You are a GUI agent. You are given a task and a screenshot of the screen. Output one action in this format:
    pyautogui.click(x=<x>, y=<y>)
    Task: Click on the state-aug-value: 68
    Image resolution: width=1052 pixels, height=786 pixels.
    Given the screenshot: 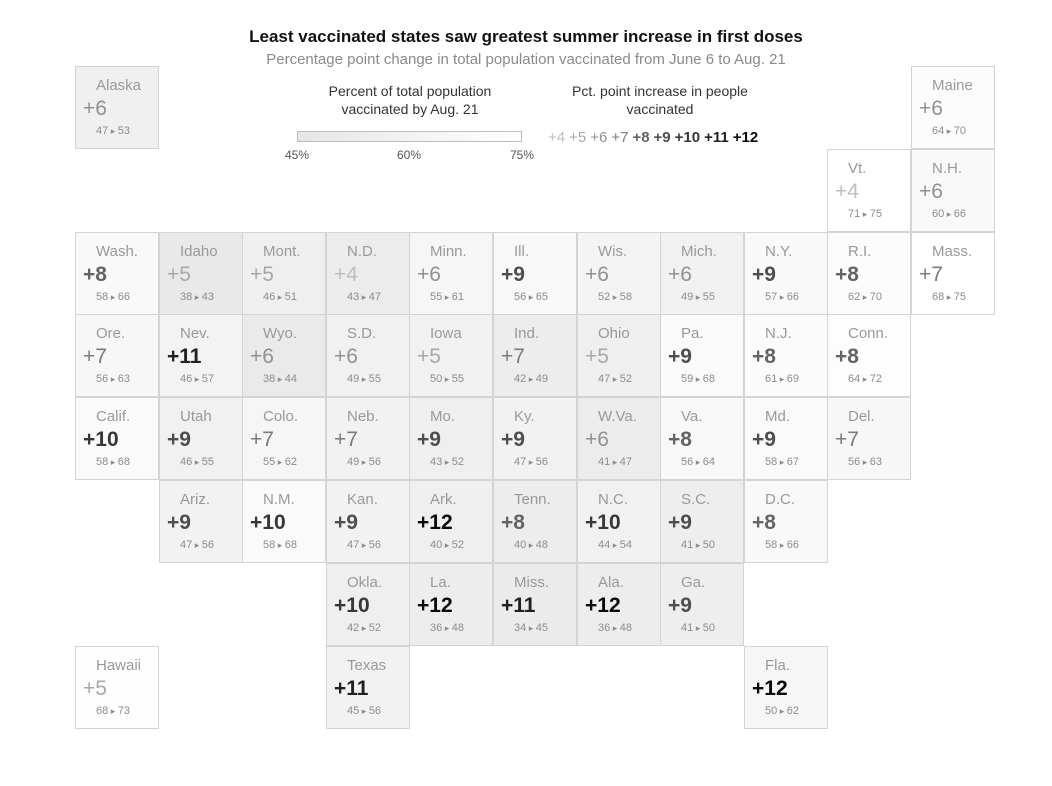 What is the action you would take?
    pyautogui.click(x=709, y=379)
    